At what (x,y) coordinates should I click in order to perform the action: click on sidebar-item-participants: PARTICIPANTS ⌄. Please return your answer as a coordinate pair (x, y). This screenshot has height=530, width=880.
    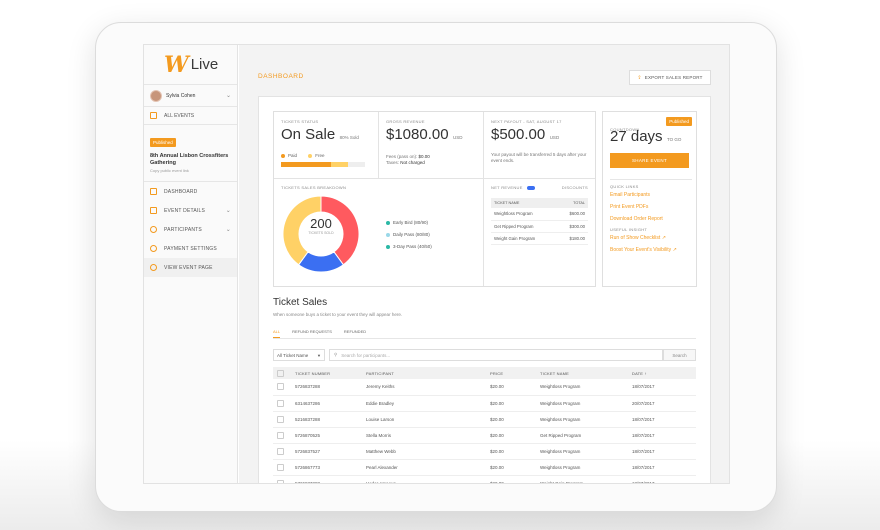
    Looking at the image, I should click on (190, 229).